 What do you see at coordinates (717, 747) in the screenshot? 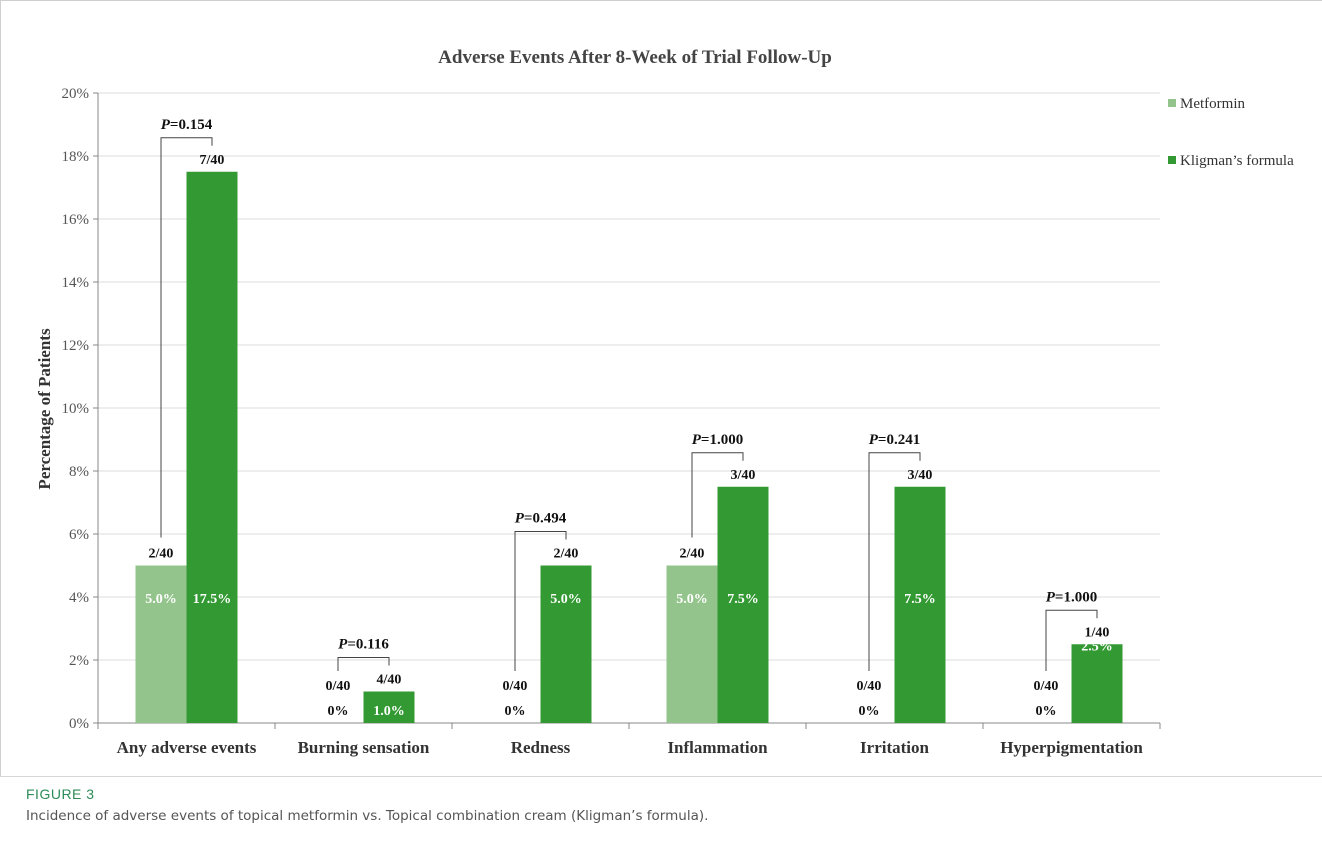
I see `x-tick-label: Inflammation` at bounding box center [717, 747].